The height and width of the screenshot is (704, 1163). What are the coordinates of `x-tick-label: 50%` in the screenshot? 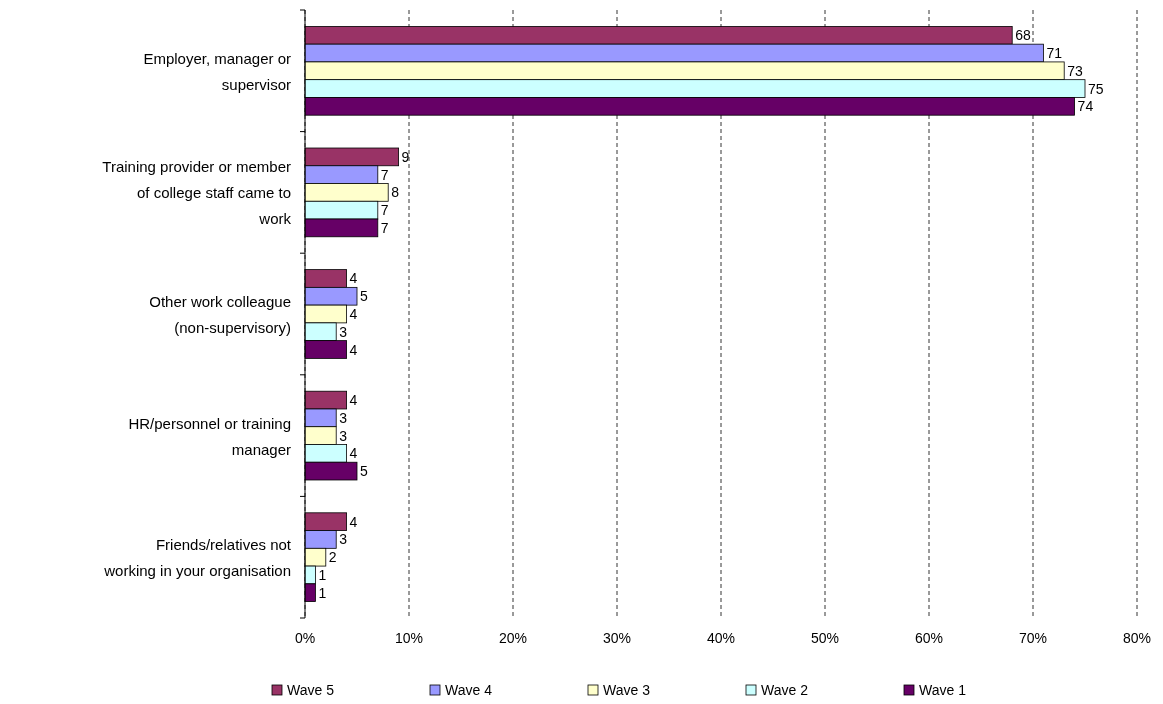 It's located at (825, 638).